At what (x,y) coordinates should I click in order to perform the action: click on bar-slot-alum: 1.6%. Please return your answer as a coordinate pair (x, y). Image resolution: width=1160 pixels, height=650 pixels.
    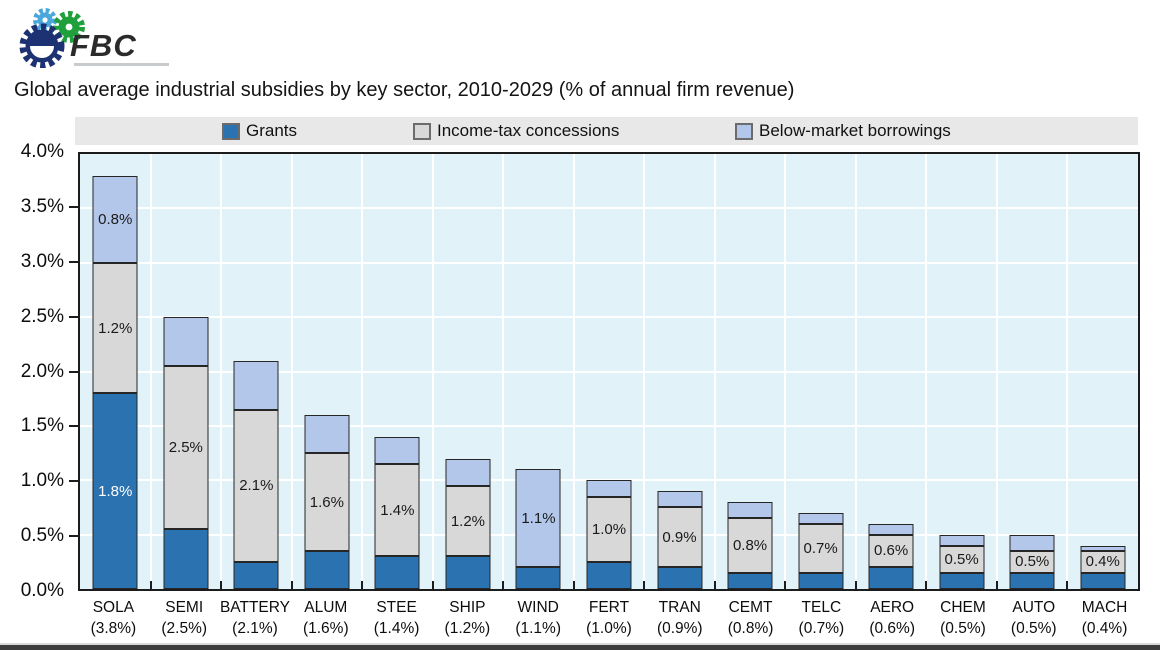
    Looking at the image, I should click on (327, 371).